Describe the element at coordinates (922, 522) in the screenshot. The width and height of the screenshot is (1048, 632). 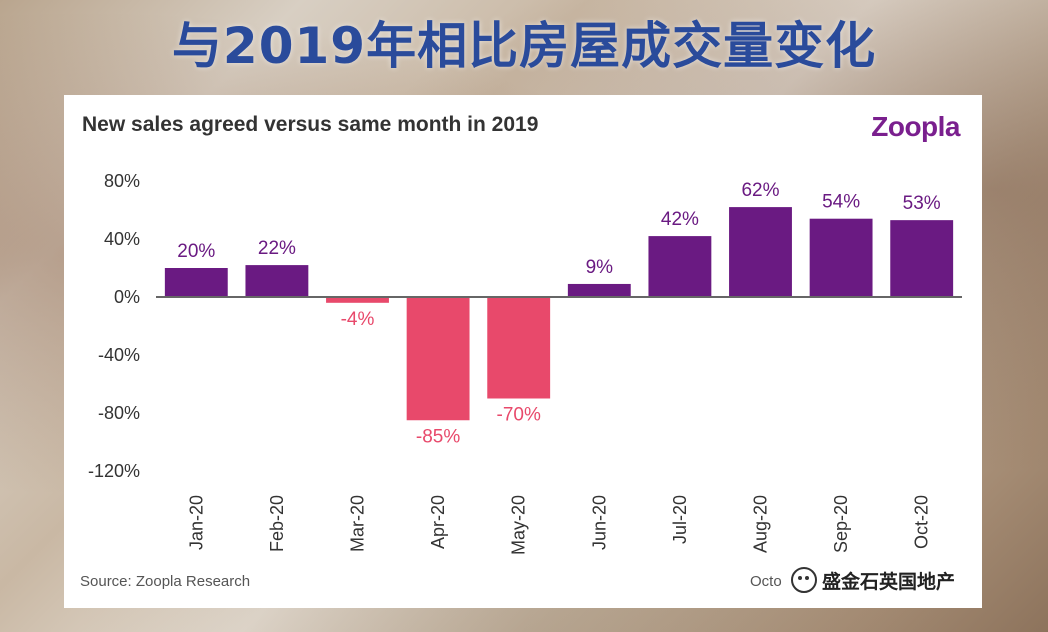
I see `x-tick-label: Oct-20` at that location.